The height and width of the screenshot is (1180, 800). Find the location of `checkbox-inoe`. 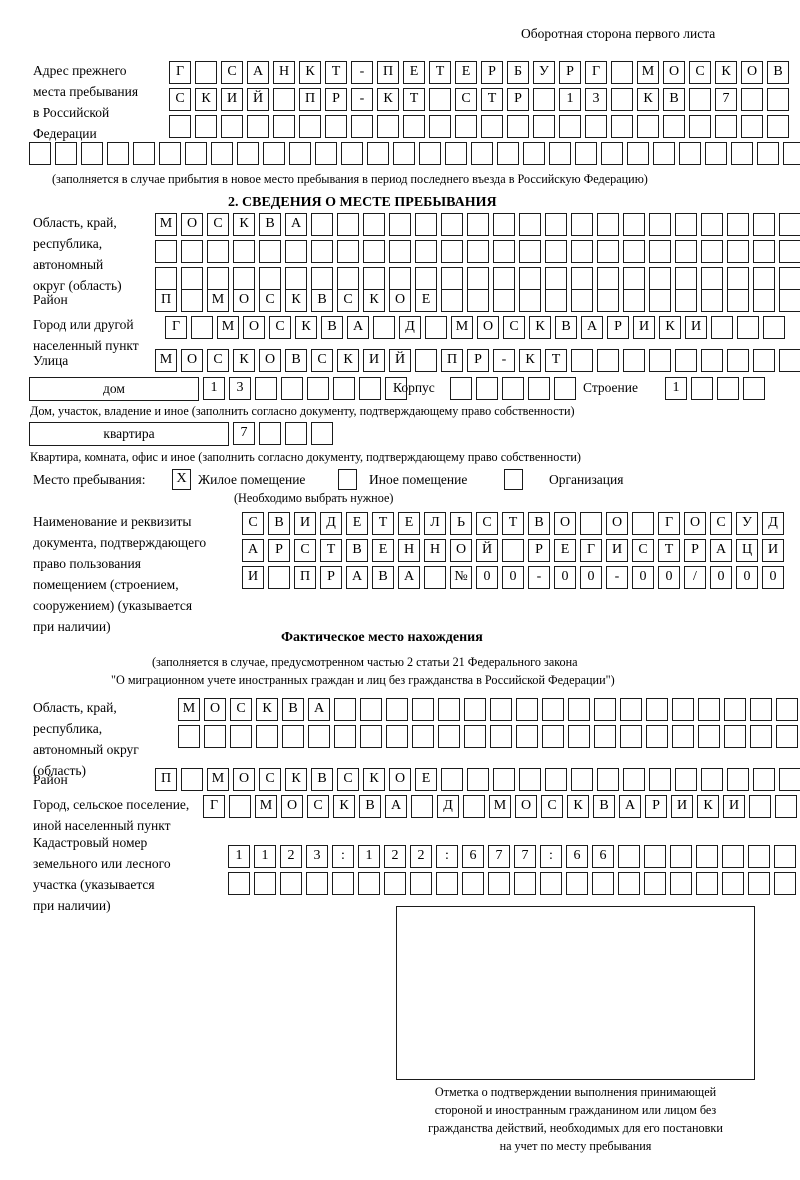

checkbox-inoe is located at coordinates (347, 479).